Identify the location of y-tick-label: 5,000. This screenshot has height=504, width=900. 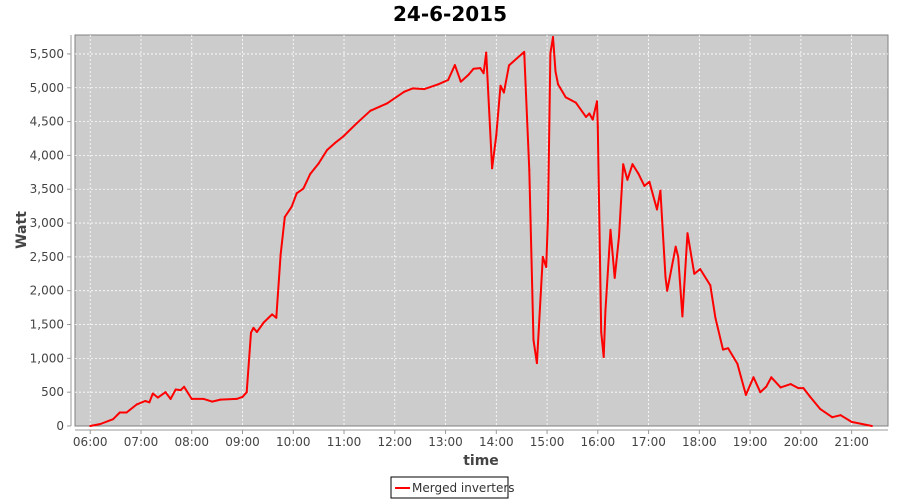
(47, 88).